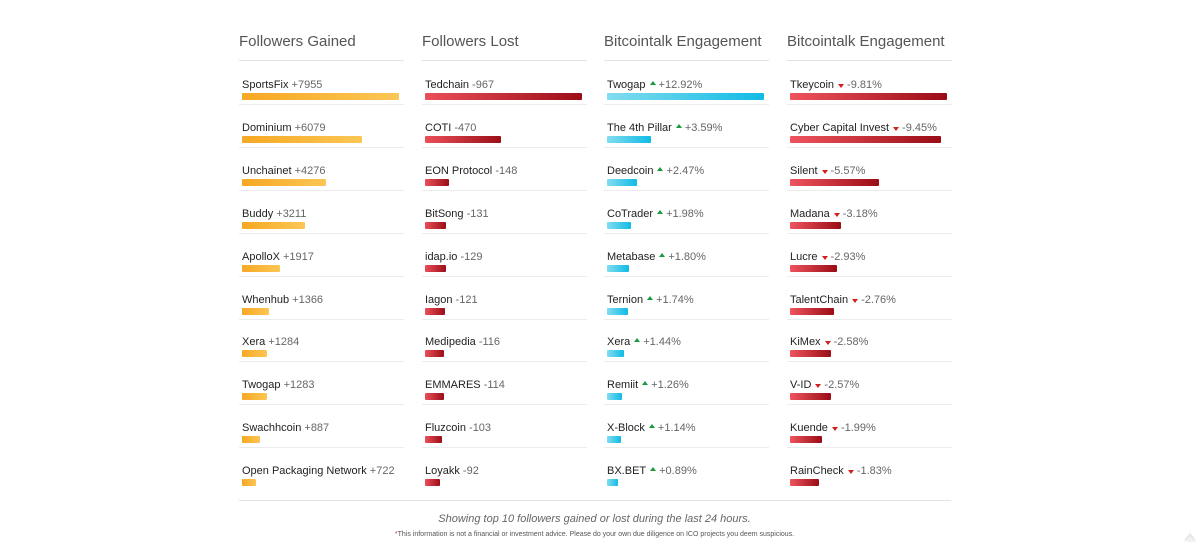 This screenshot has width=1200, height=550. What do you see at coordinates (447, 85) in the screenshot?
I see `item-name: Tedchain` at bounding box center [447, 85].